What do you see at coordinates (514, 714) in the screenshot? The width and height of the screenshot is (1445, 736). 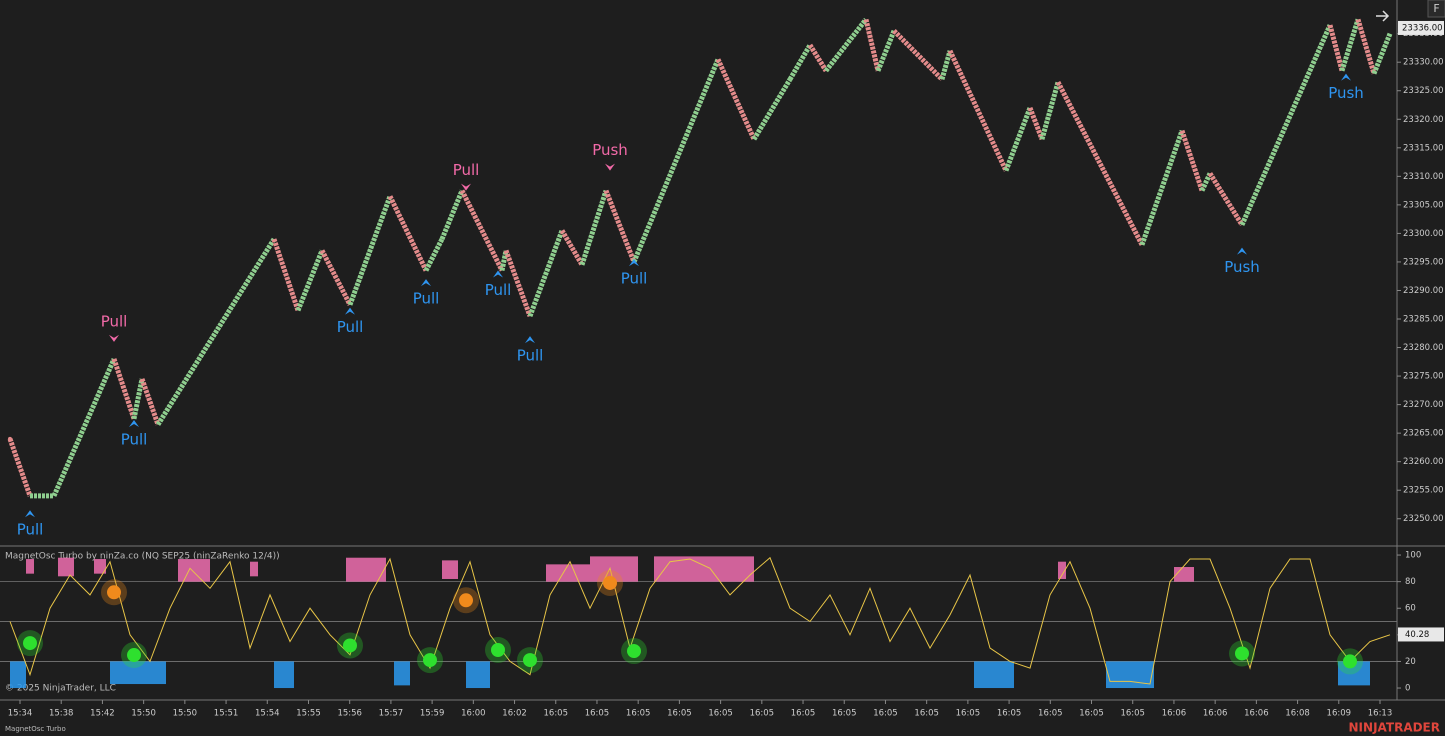 I see `x-tick-label: 16:02` at bounding box center [514, 714].